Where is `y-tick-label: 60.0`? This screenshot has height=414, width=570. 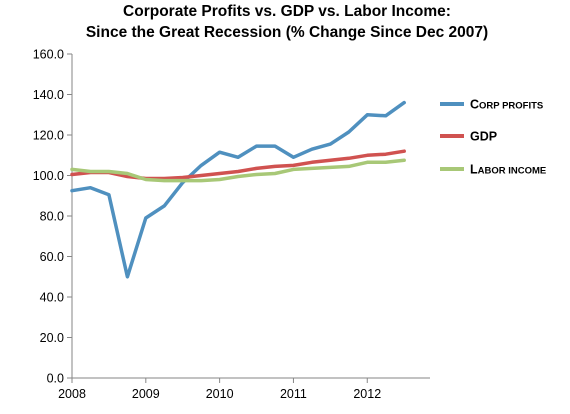
y-tick-label: 60.0 is located at coordinates (52, 257).